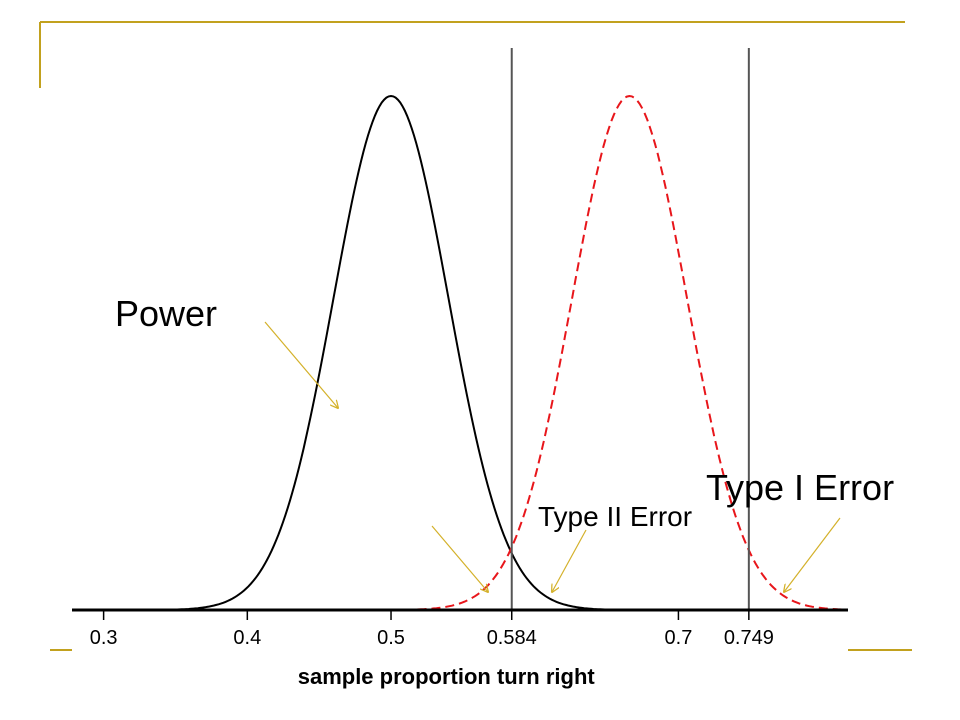 This screenshot has height=720, width=960. What do you see at coordinates (800, 487) in the screenshot?
I see `type-one-error-annotation: Type I Error` at bounding box center [800, 487].